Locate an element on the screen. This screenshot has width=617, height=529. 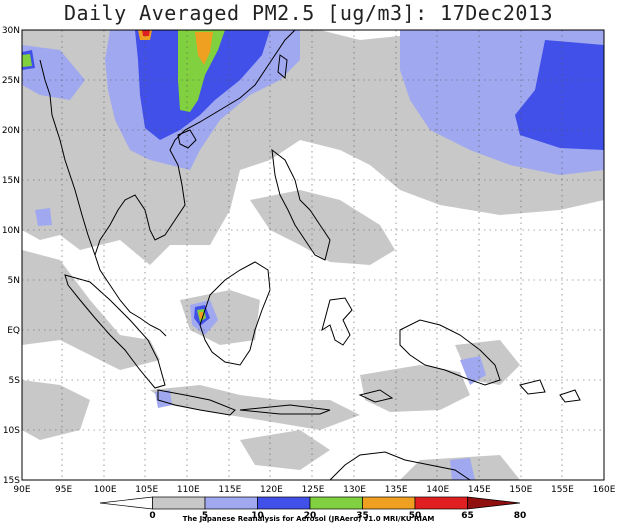
lon-label: 115E is located at coordinates (229, 490).